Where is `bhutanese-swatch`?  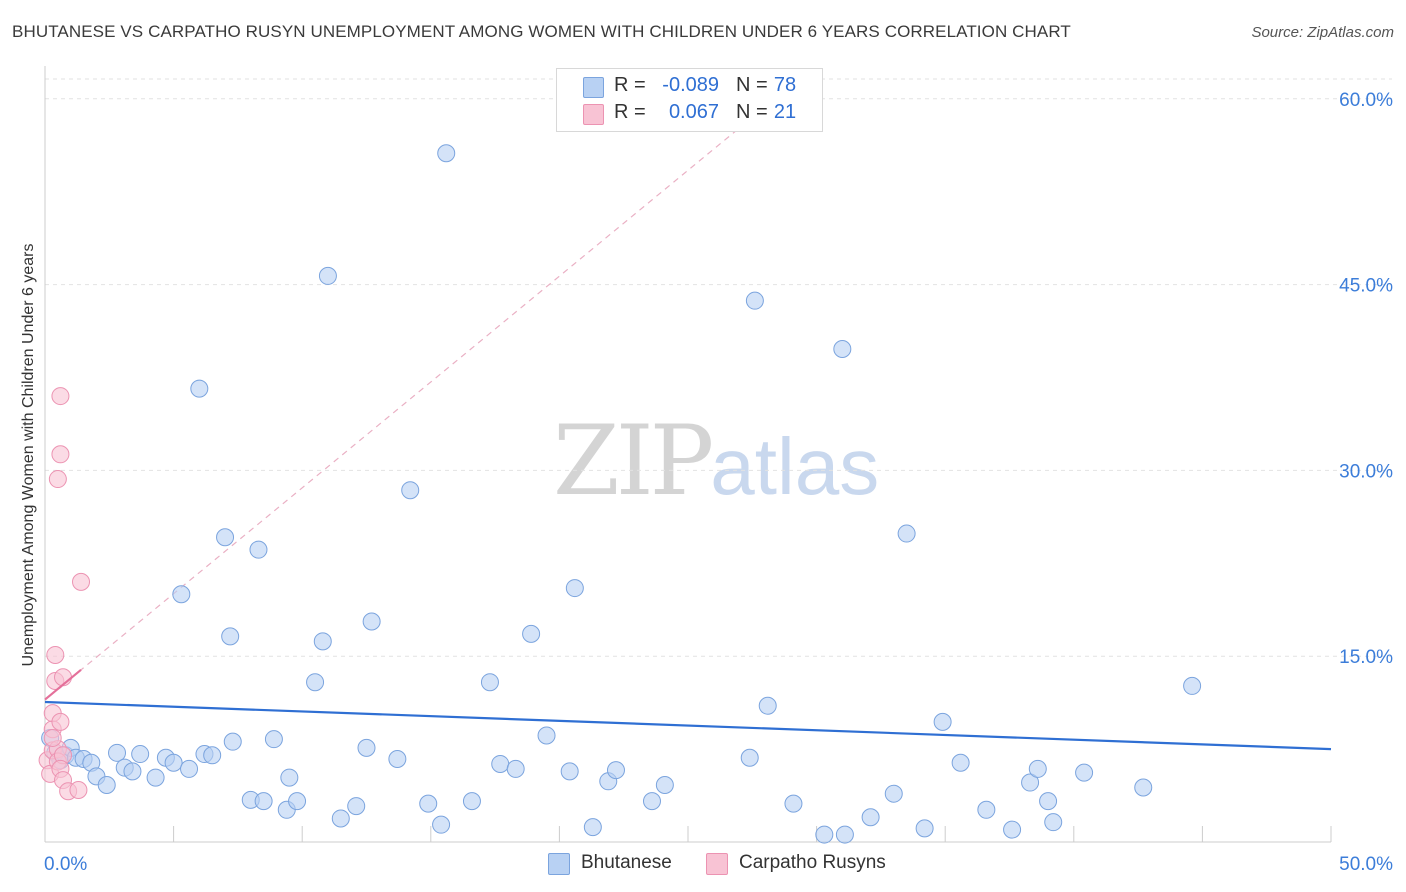
bhutanese-swatch is located at coordinates (593, 87).